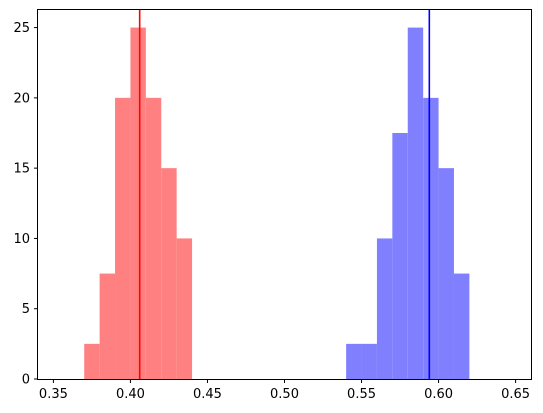 This screenshot has width=543, height=413. Describe the element at coordinates (515, 394) in the screenshot. I see `x-tick-label: 0.65` at that location.